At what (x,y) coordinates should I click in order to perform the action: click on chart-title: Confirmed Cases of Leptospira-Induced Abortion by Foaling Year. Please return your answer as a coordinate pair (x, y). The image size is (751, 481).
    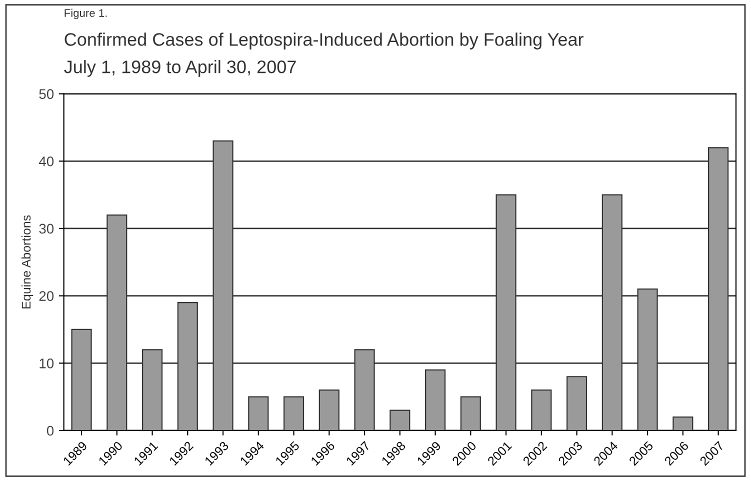
    Looking at the image, I should click on (324, 41).